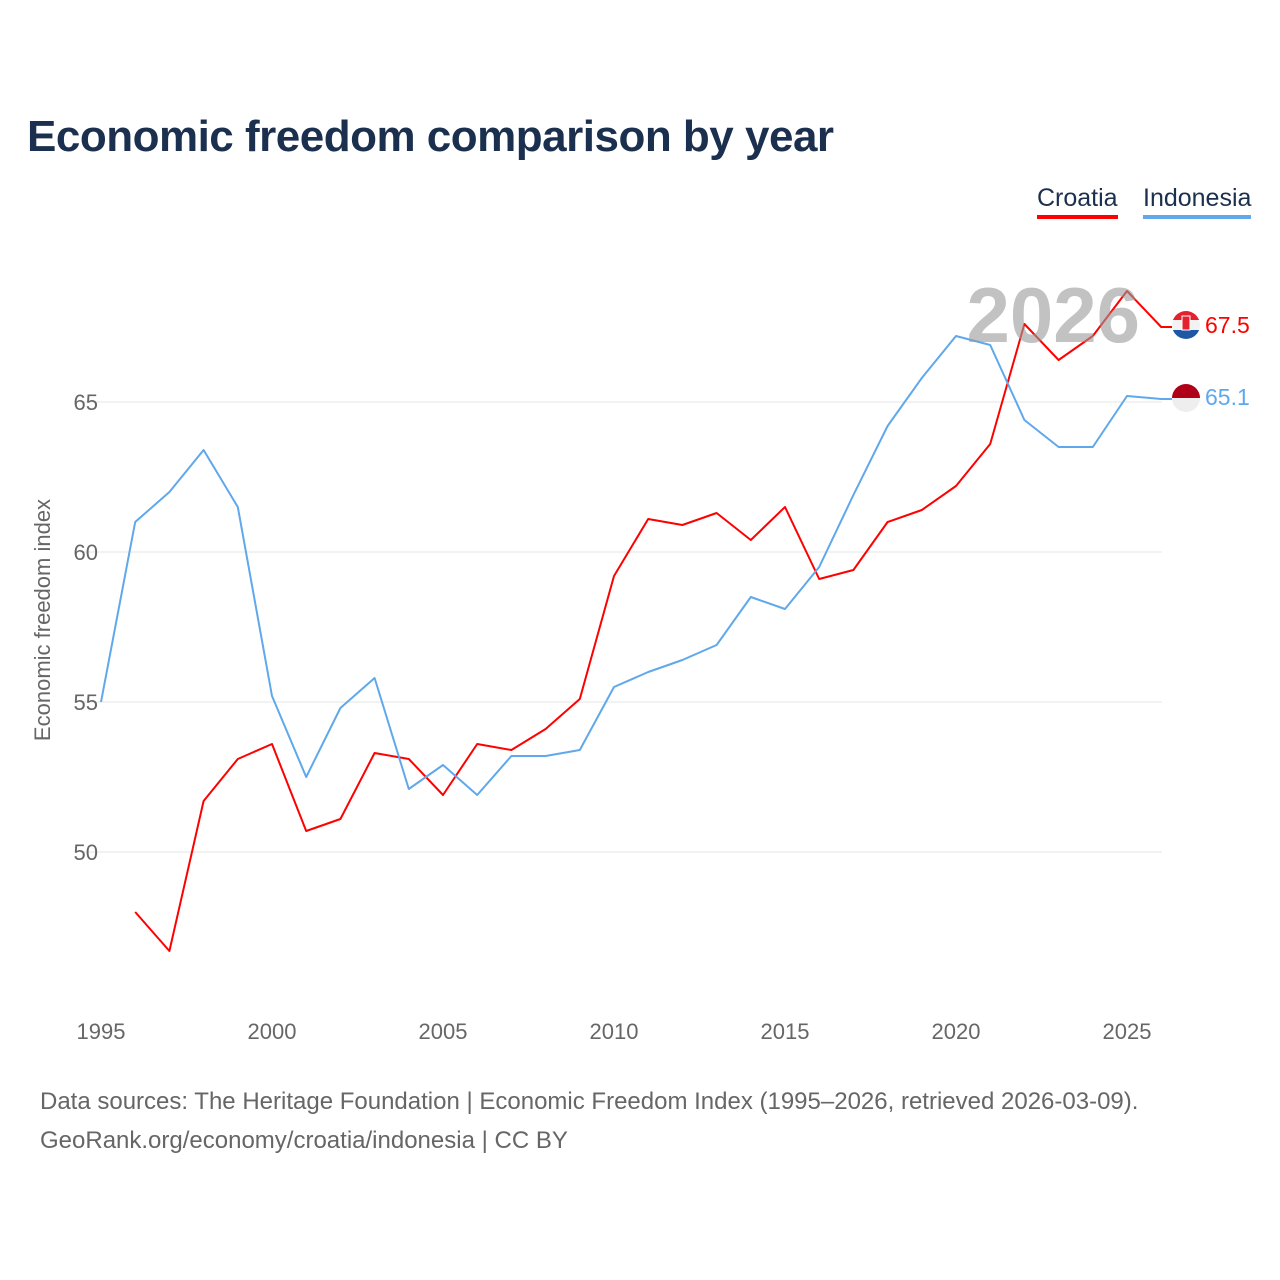 This screenshot has height=1280, width=1280. What do you see at coordinates (1186, 398) in the screenshot?
I see `indonesia-flag-icon` at bounding box center [1186, 398].